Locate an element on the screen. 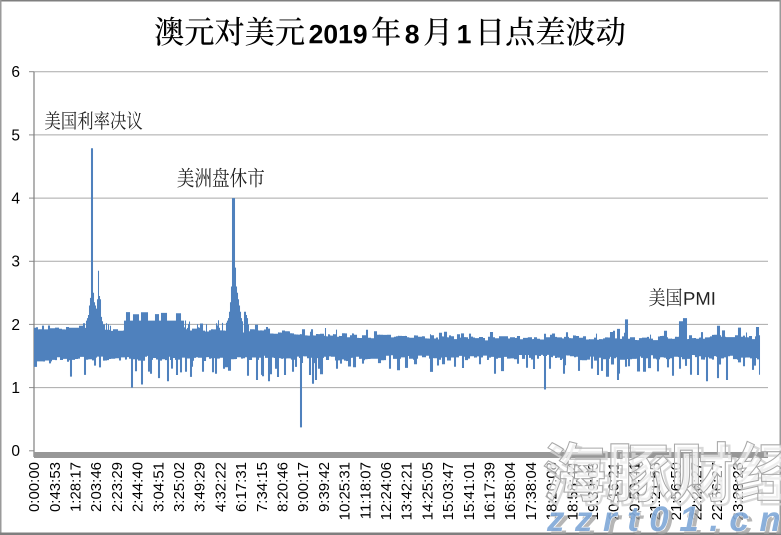 This screenshot has height=535, width=781. svg-text: 4 is located at coordinates (15, 199).